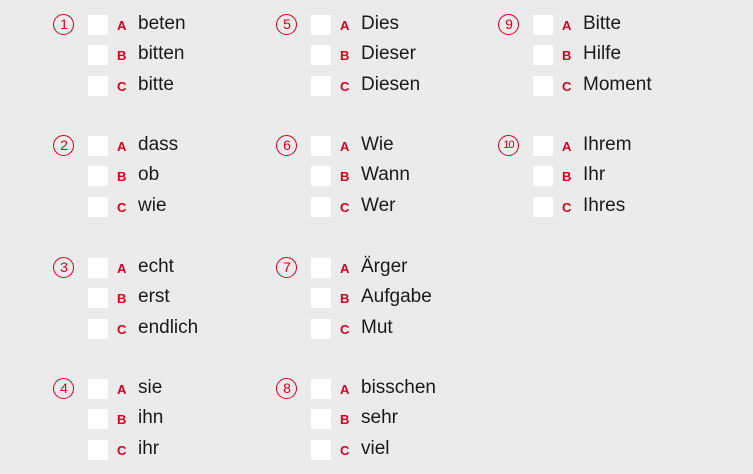 Image resolution: width=753 pixels, height=474 pixels. I want to click on option-text: bitten, so click(161, 54).